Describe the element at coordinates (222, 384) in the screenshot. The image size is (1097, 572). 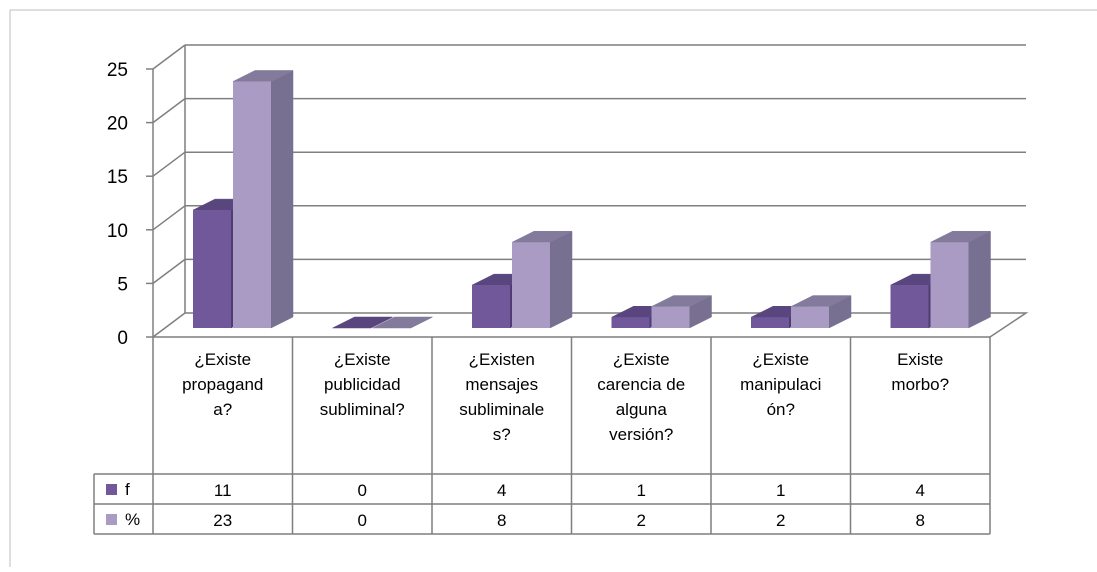
I see `category-label: propagand` at that location.